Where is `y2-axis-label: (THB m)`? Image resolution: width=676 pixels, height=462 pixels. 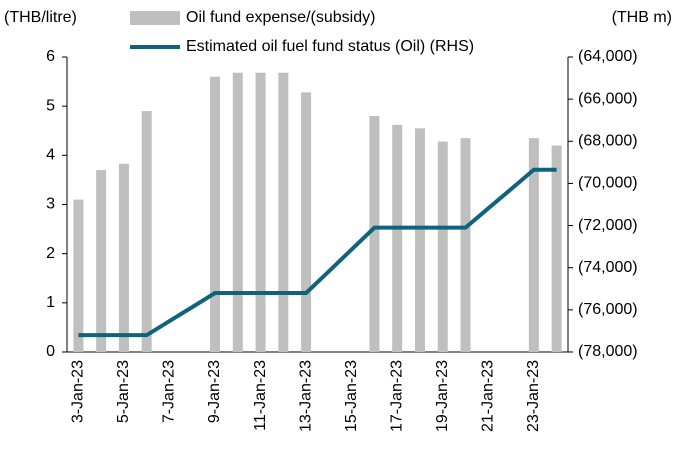
y2-axis-label: (THB m) is located at coordinates (642, 17).